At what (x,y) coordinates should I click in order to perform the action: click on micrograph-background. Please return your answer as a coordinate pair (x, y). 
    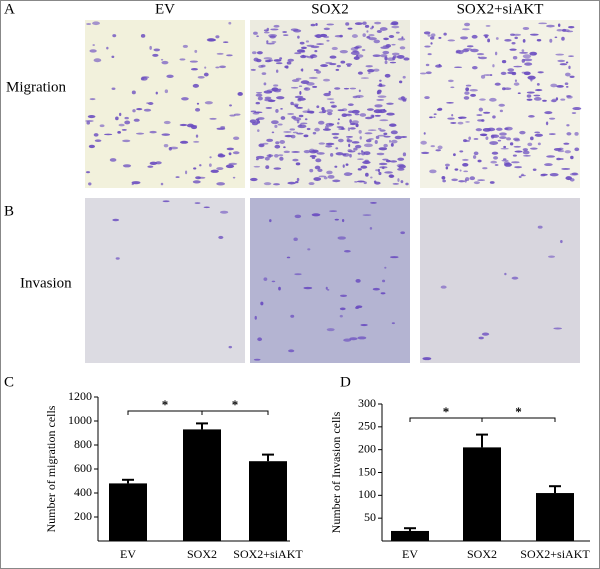
    Looking at the image, I should click on (330, 280).